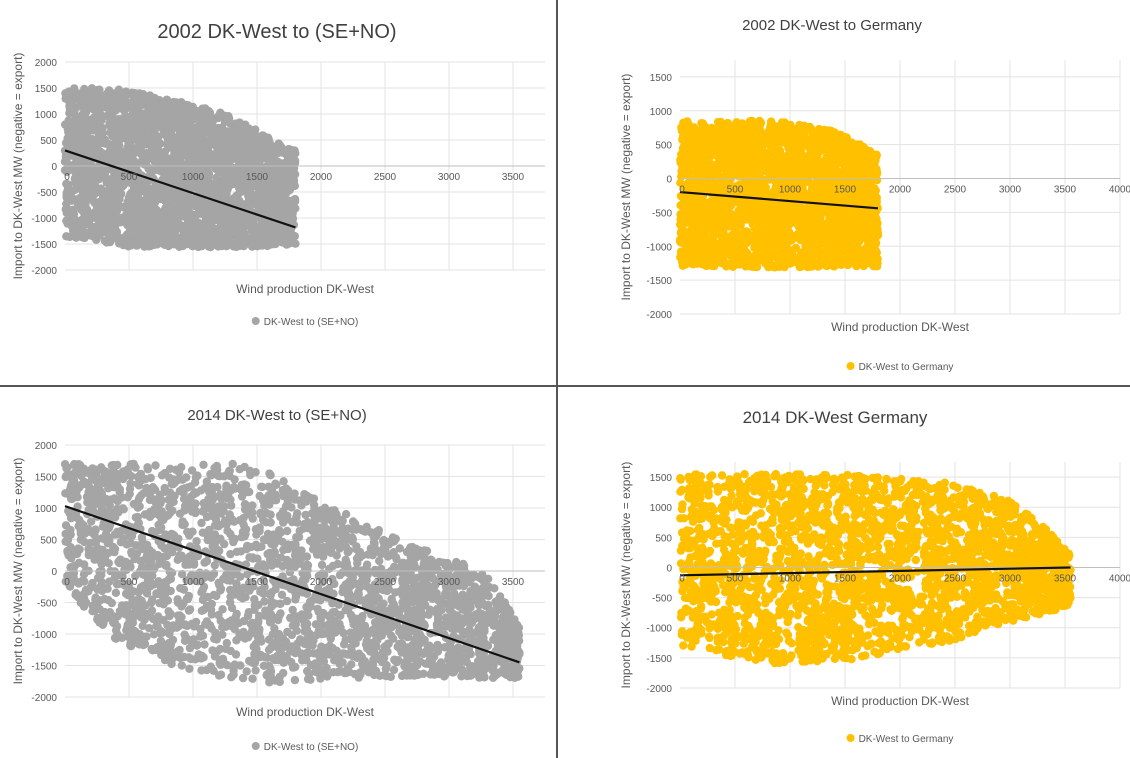 The height and width of the screenshot is (758, 1130). What do you see at coordinates (832, 25) in the screenshot?
I see `chart-title: 2002 DK-West to Germany` at bounding box center [832, 25].